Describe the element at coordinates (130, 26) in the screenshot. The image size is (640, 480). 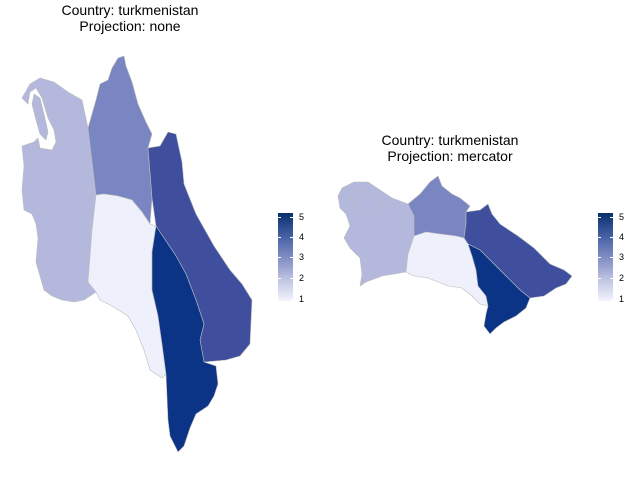
I see `map-title-projection: Projection: none` at that location.